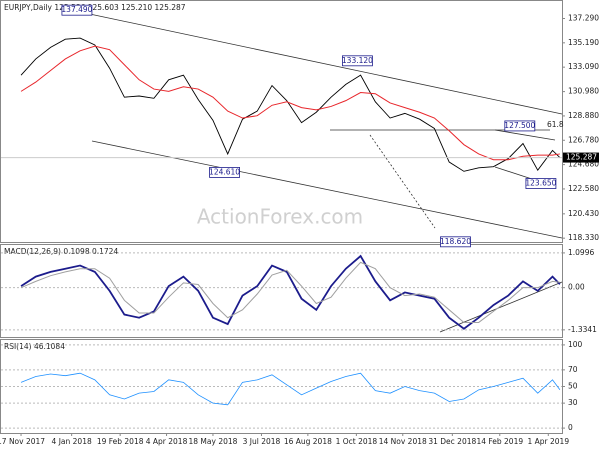 The width and height of the screenshot is (600, 450). What do you see at coordinates (308, 441) in the screenshot?
I see `x-tick-label: 16 Aug 2018` at bounding box center [308, 441].